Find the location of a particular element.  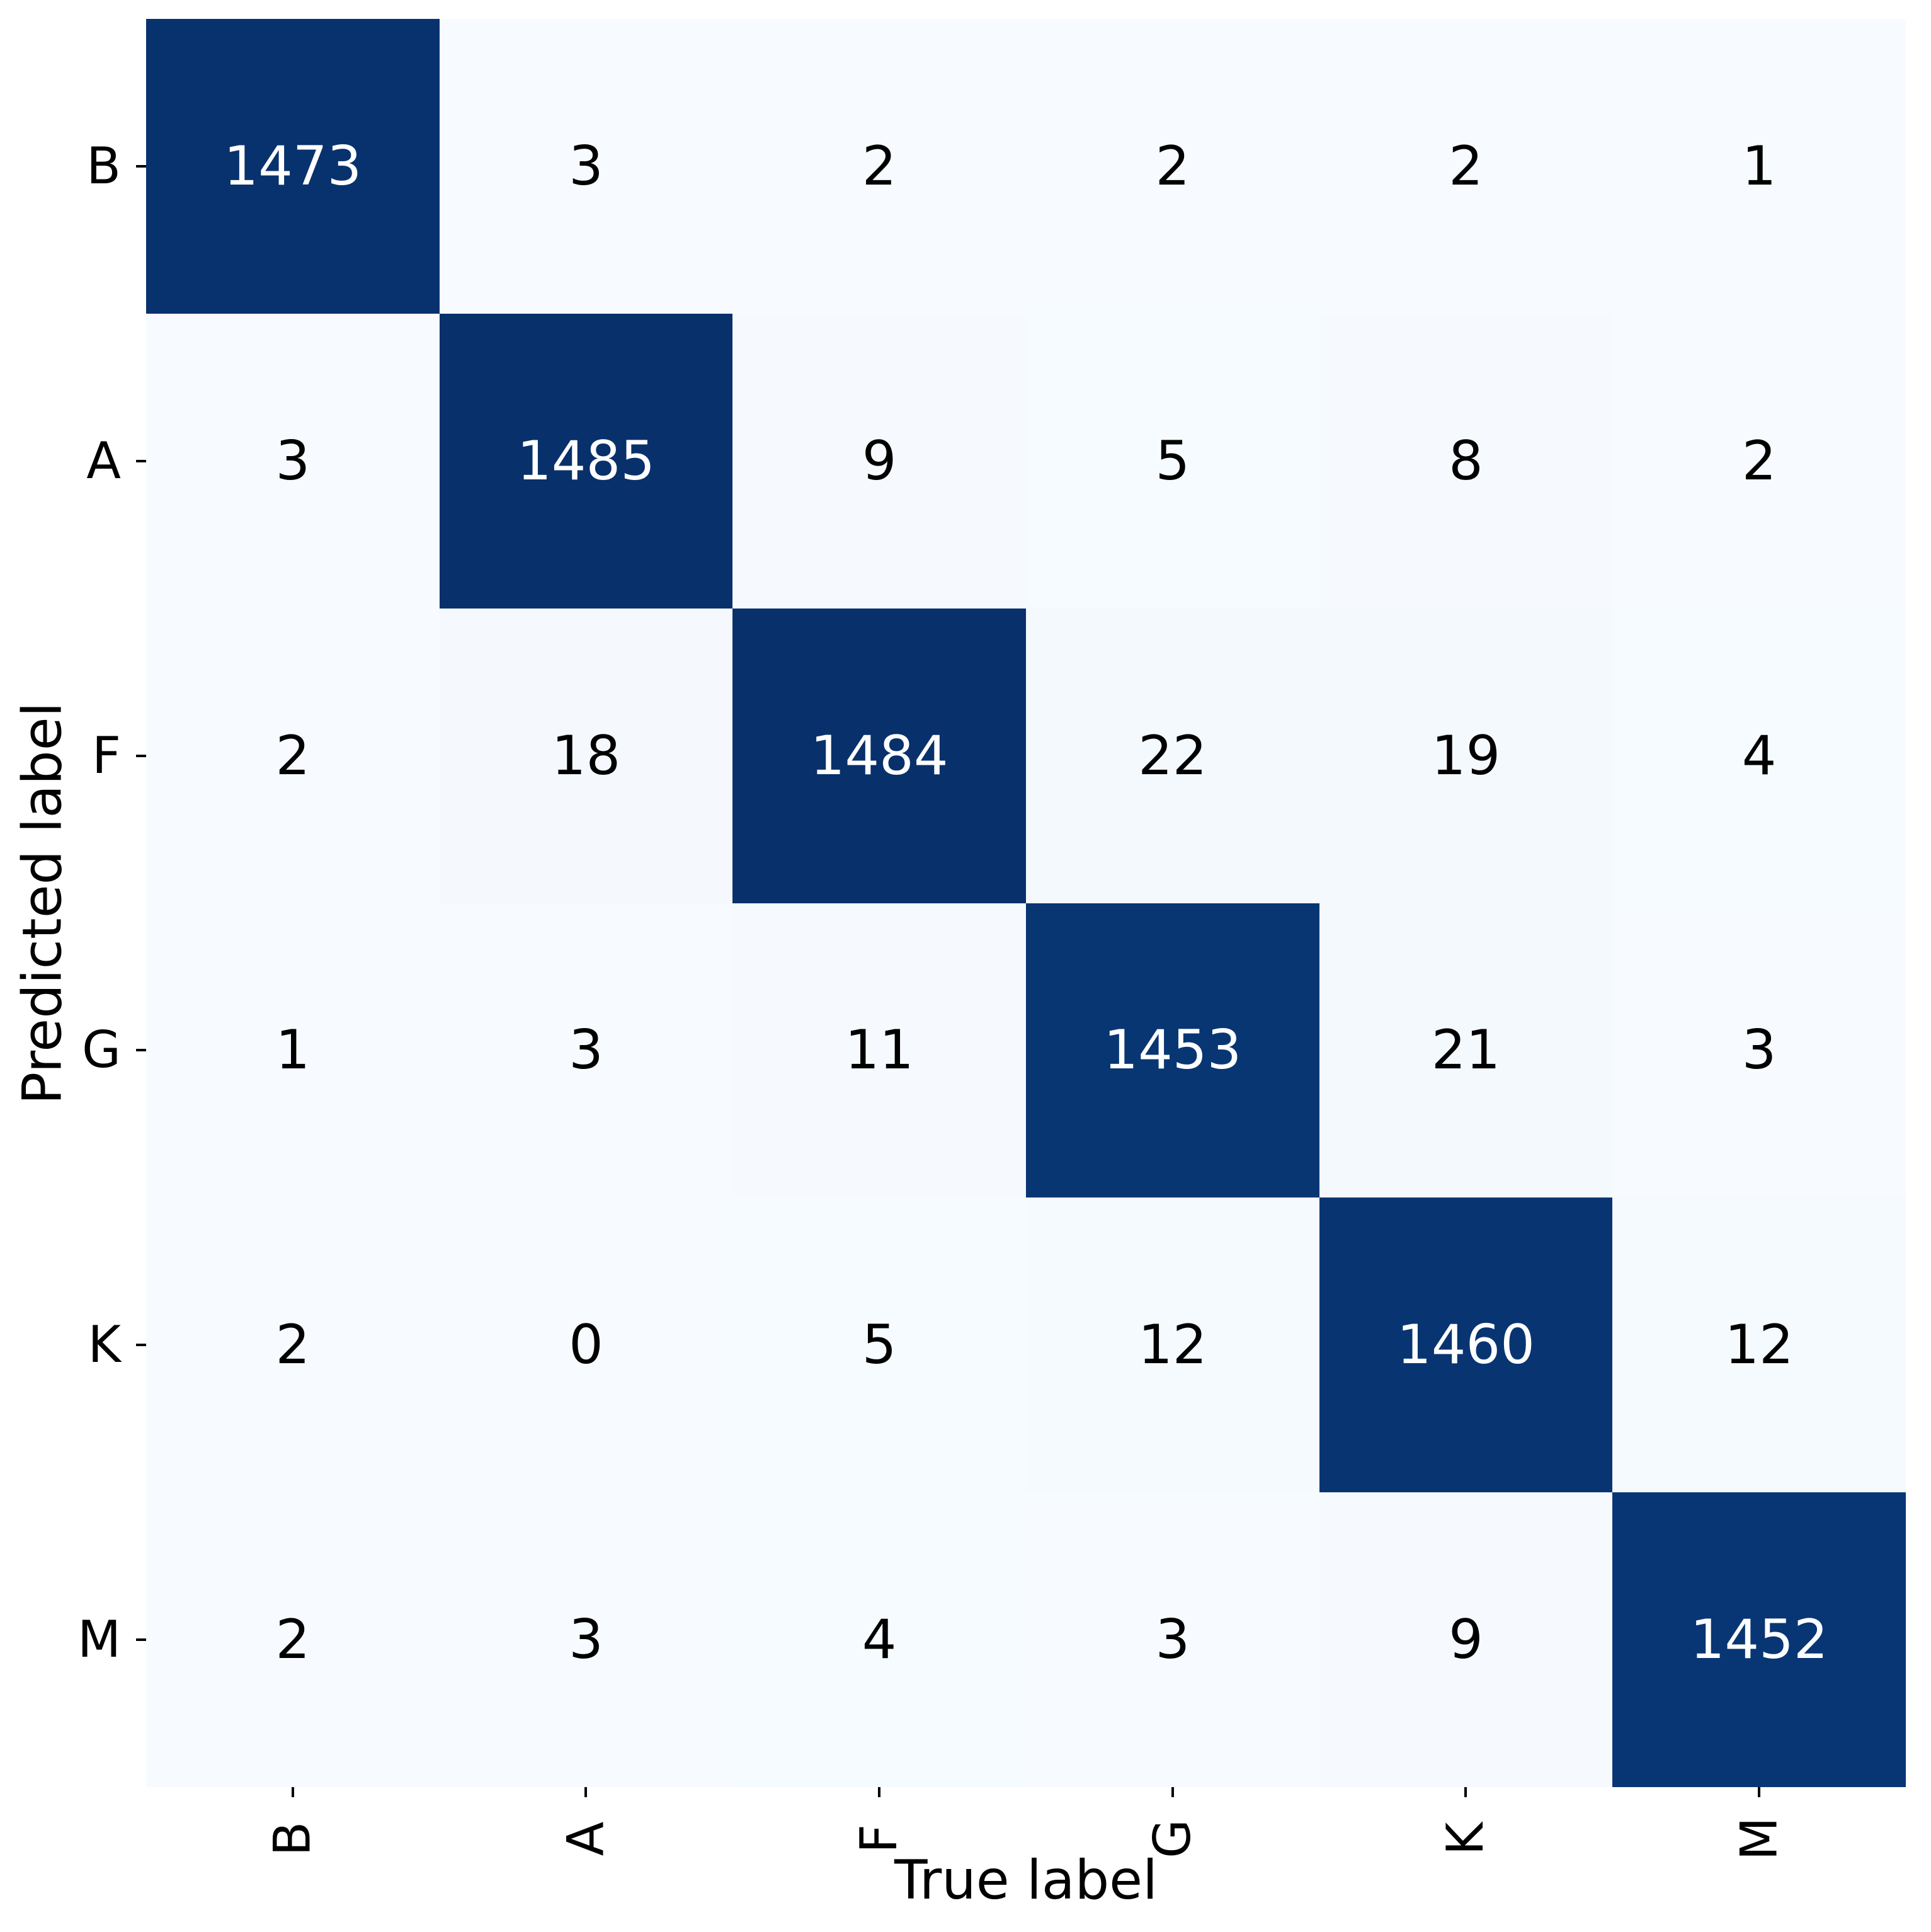

matrix-cell-G-A: 3 is located at coordinates (586, 1050).